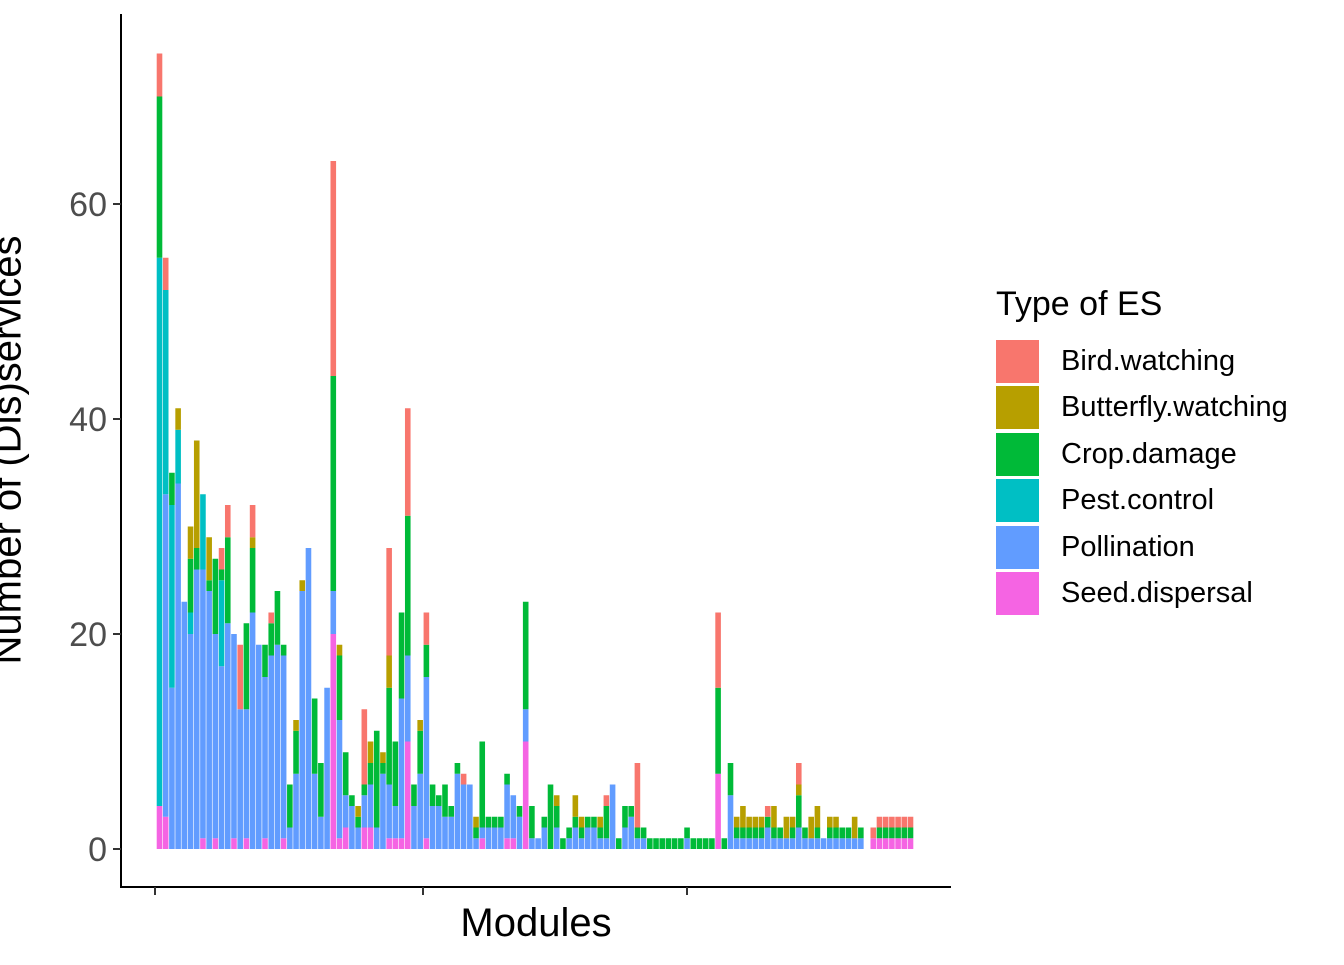 Image resolution: width=1344 pixels, height=965 pixels. Describe the element at coordinates (88, 205) in the screenshot. I see `y-tick-label: 60` at that location.